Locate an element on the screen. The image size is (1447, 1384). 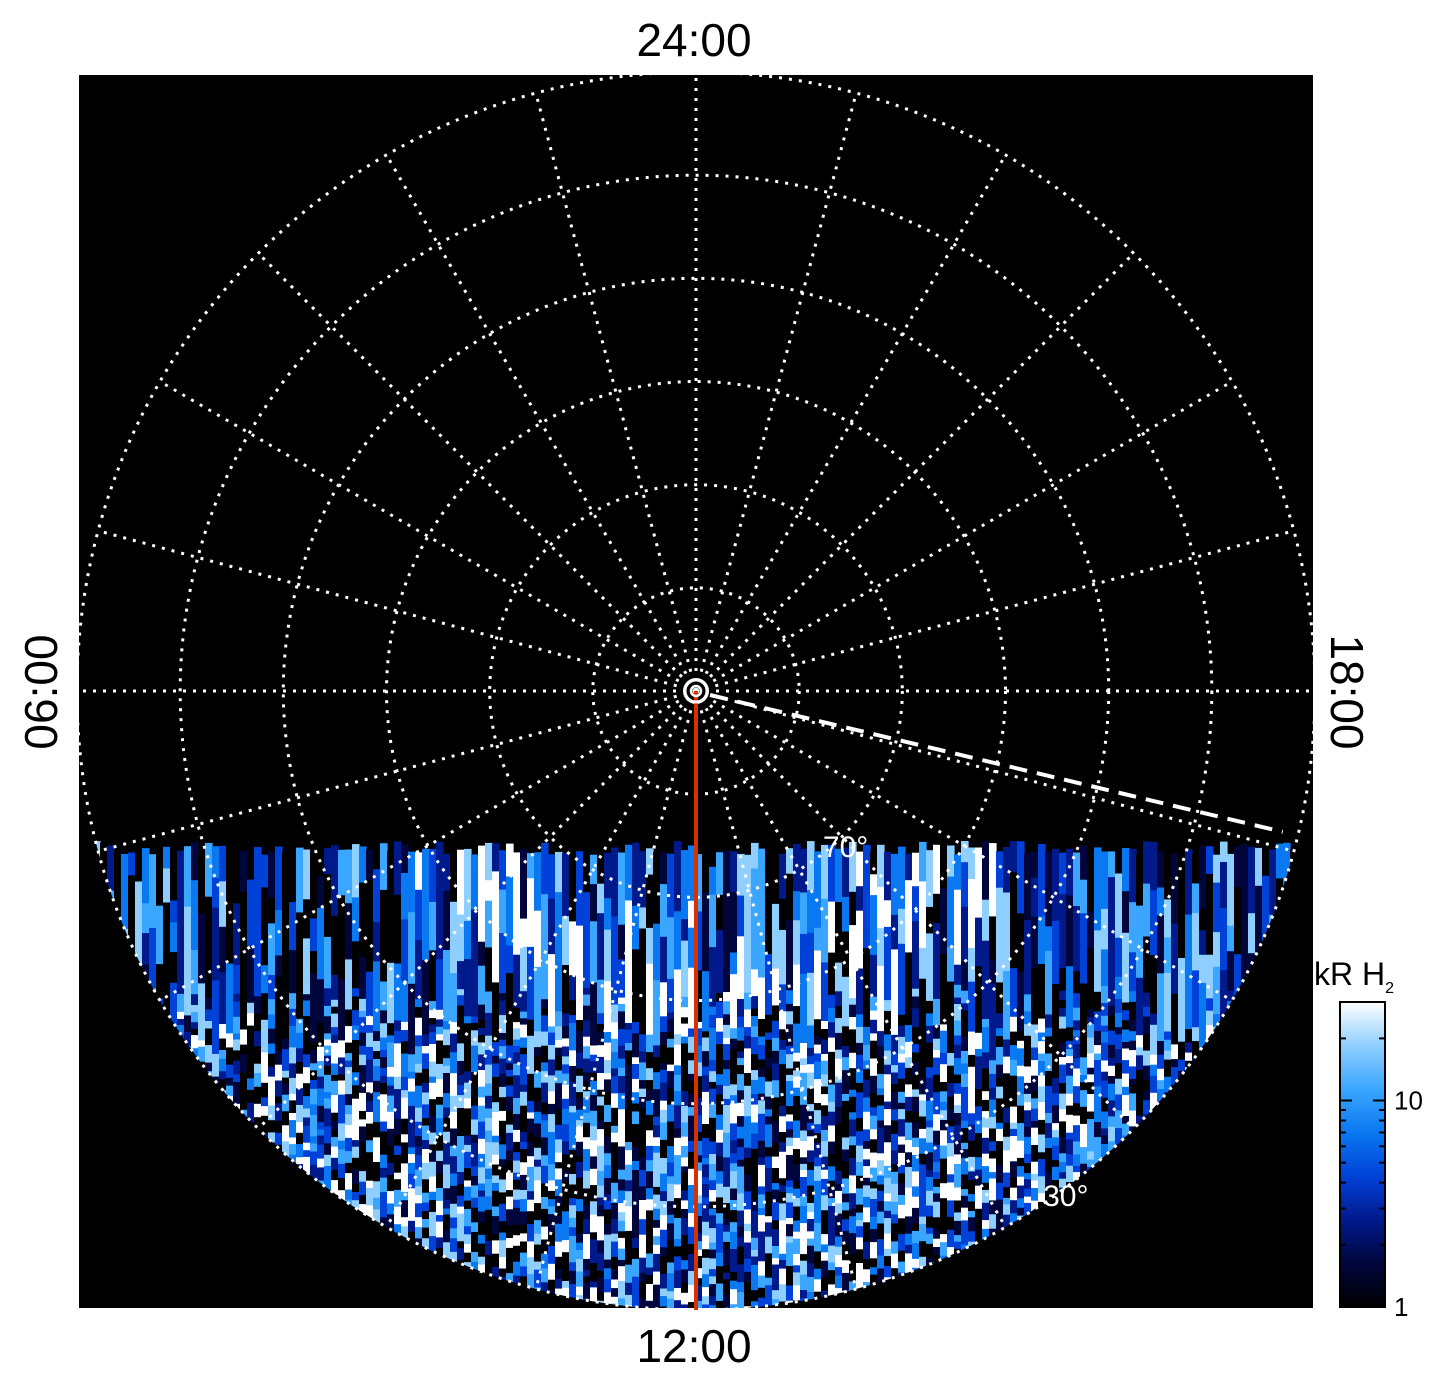
local-time-label-left: 06:00 is located at coordinates (41, 691).